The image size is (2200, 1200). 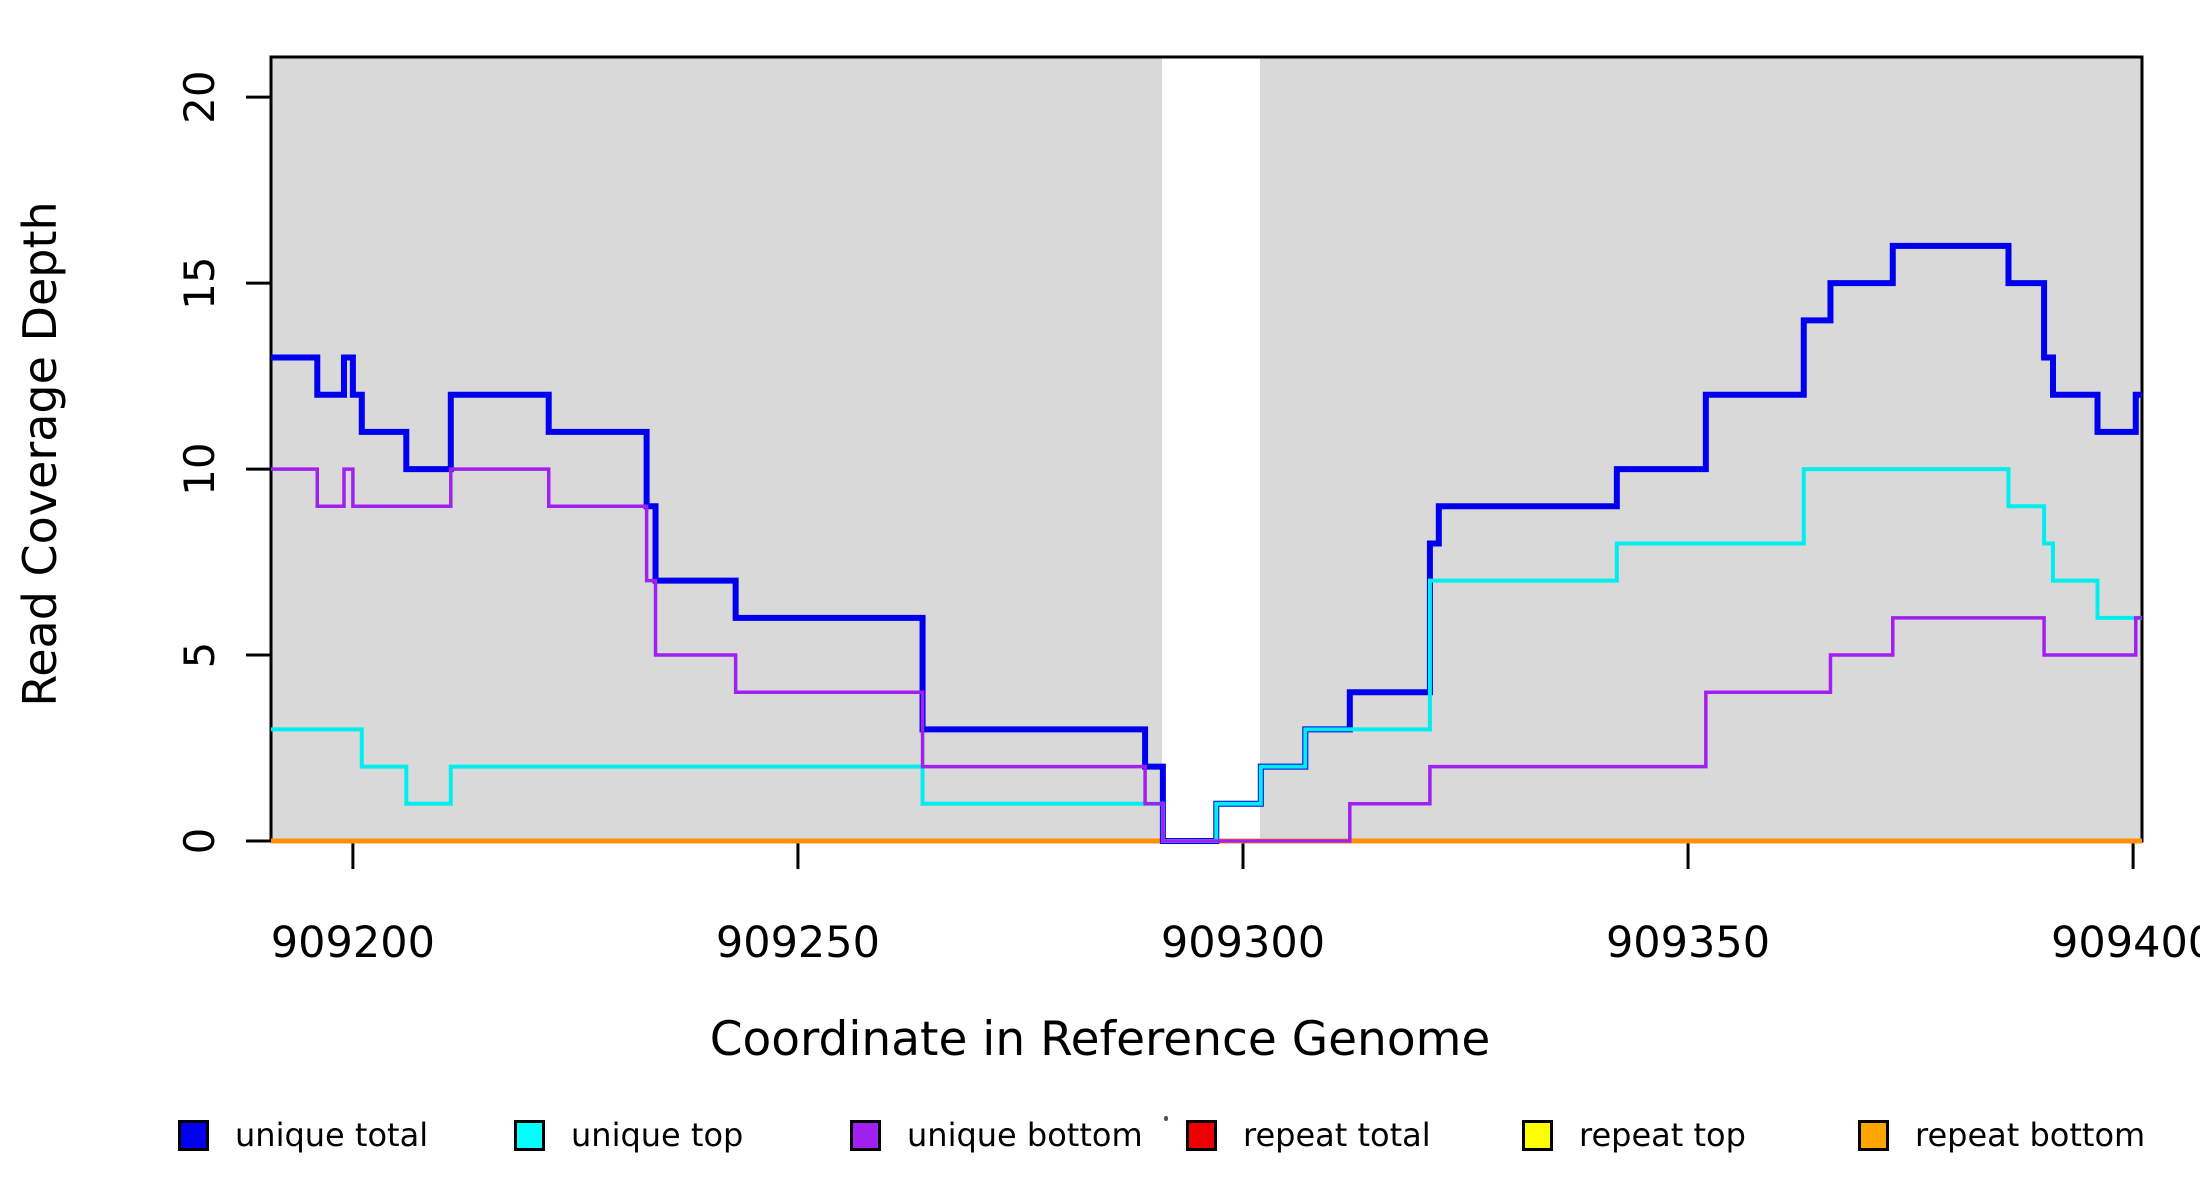 What do you see at coordinates (657, 1135) in the screenshot?
I see `legend-label: unique top` at bounding box center [657, 1135].